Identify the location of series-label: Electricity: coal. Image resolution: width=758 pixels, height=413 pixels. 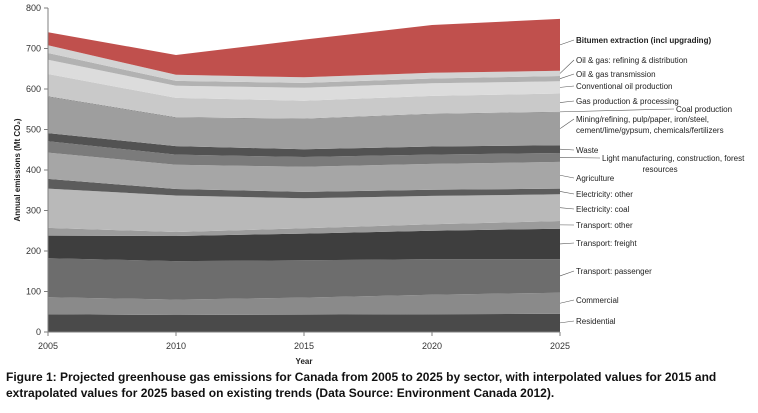
(603, 209).